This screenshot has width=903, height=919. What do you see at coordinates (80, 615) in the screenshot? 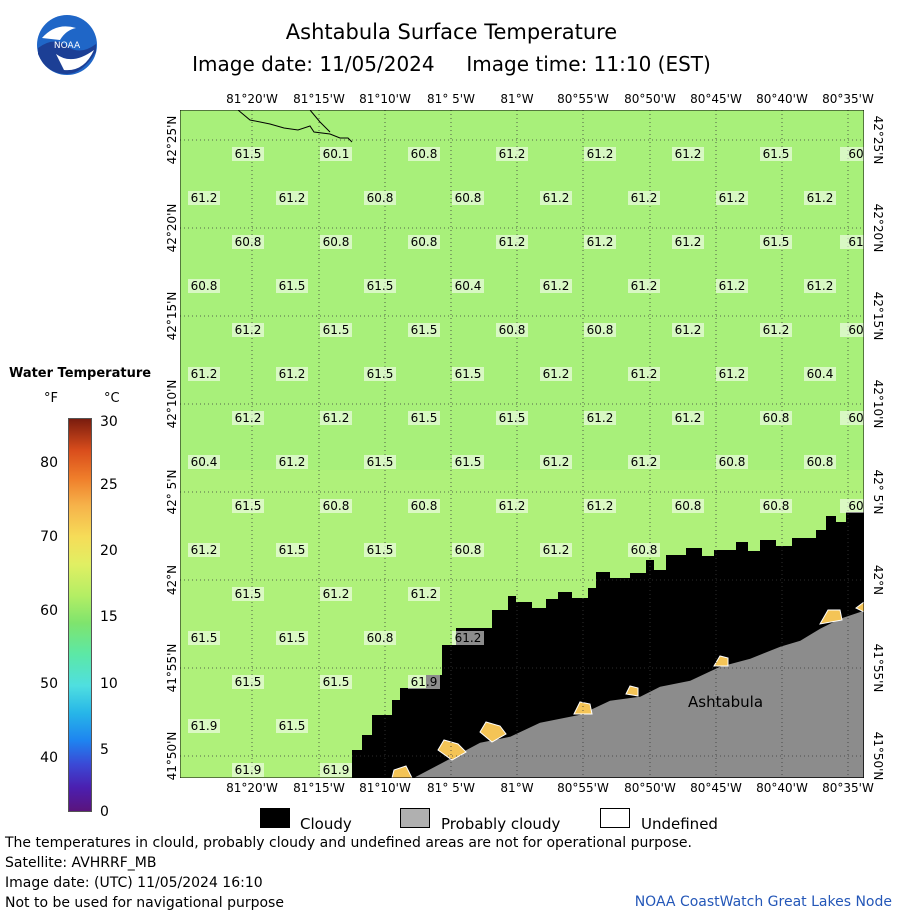
I see `temperature-colorbar` at bounding box center [80, 615].